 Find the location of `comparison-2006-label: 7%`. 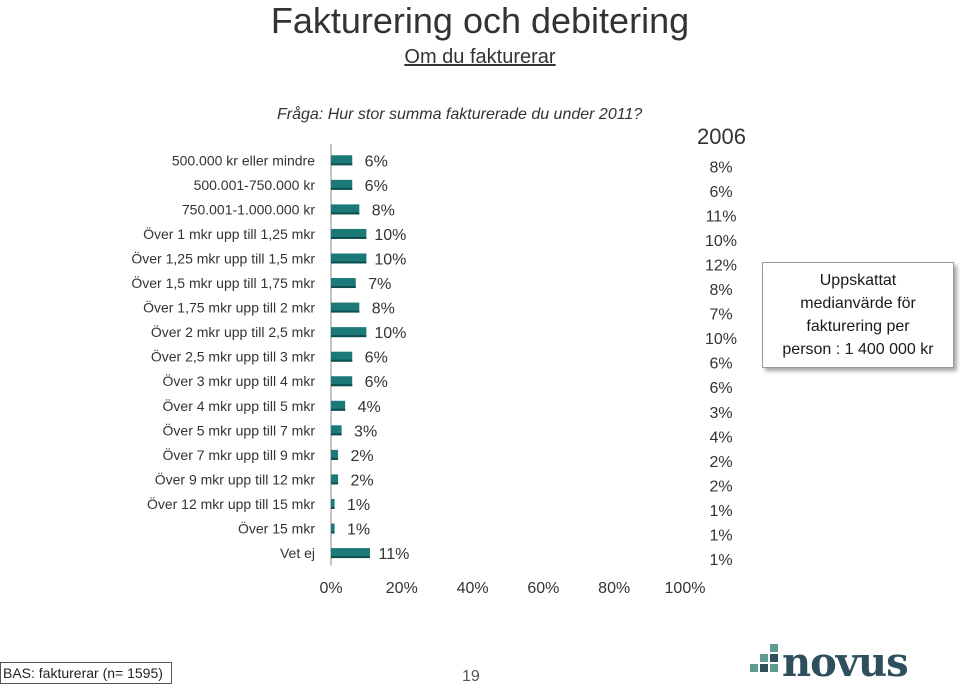

comparison-2006-label: 7% is located at coordinates (720, 315).